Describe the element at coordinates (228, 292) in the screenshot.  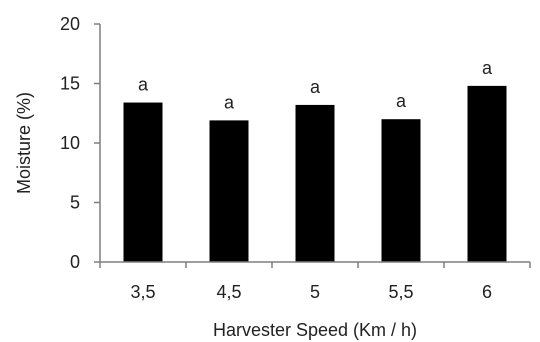
I see `x-tick-label: 4,5` at that location.